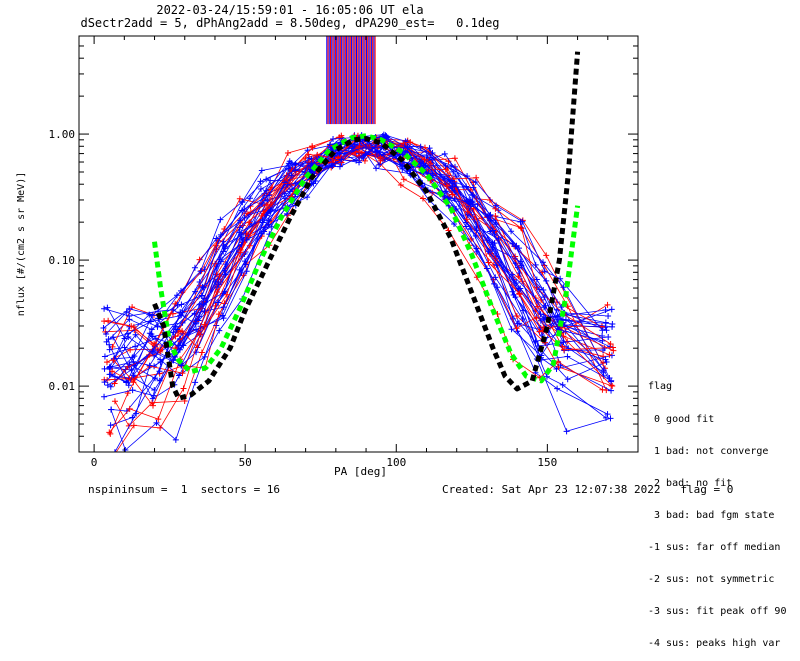  I want to click on legend-item: -2 sus: not symmetric, so click(711, 580).